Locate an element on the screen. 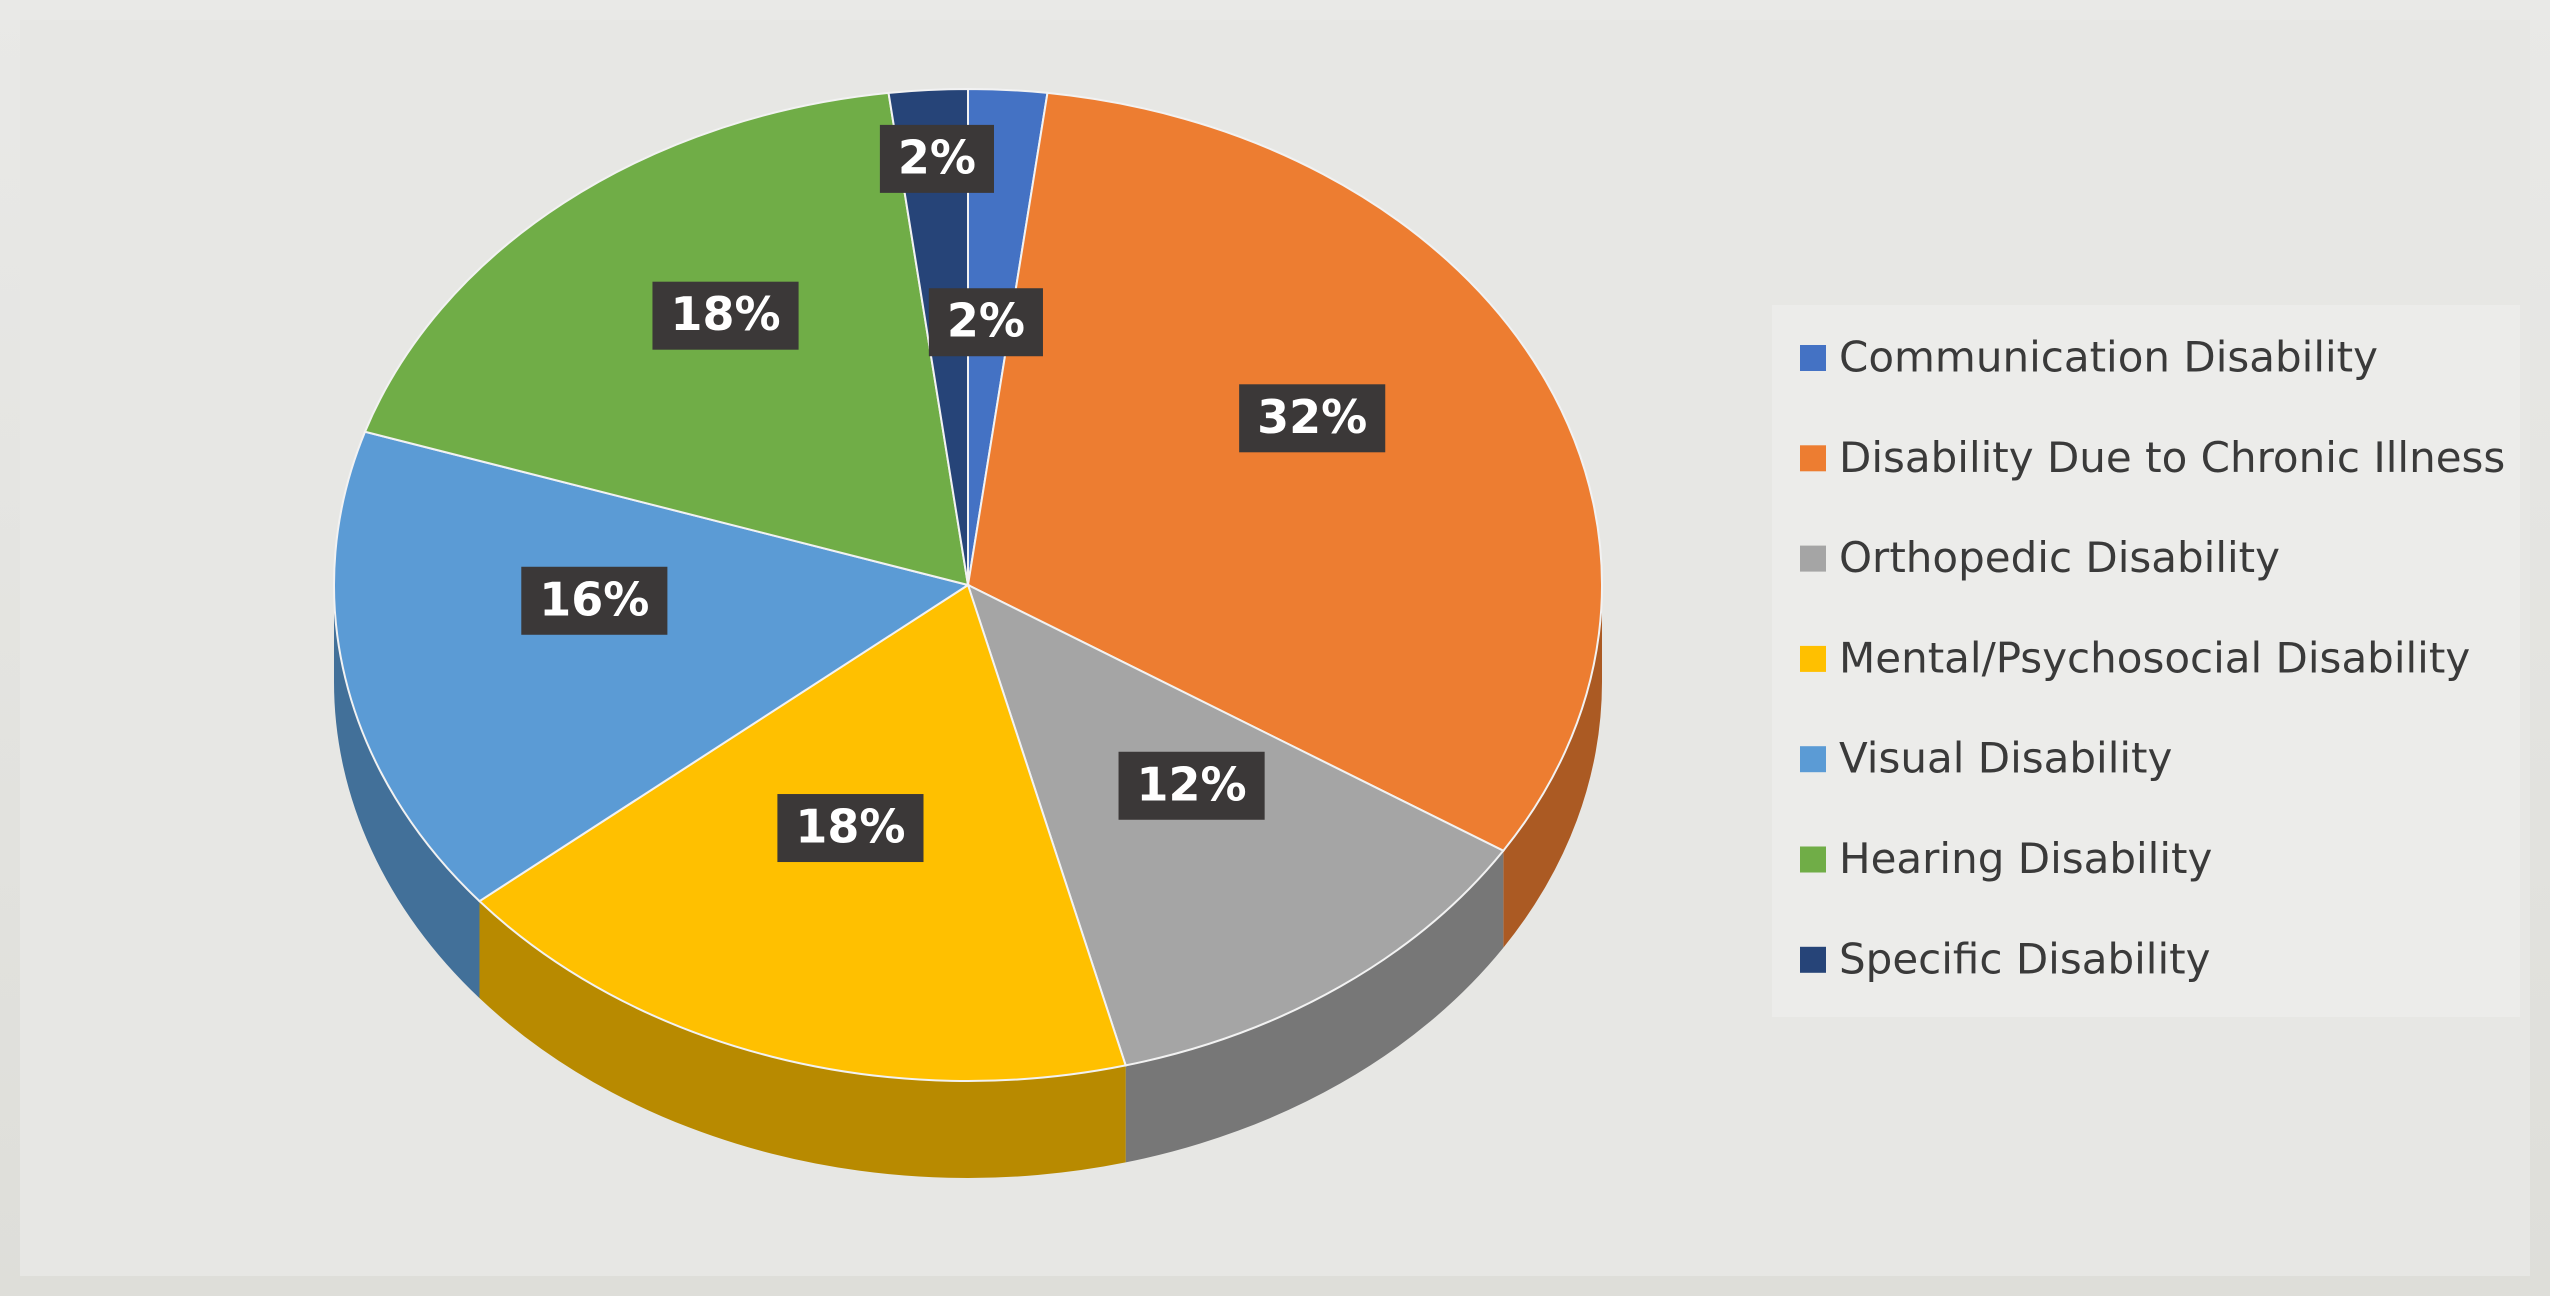 The height and width of the screenshot is (1296, 2550). value-label-group: 32% is located at coordinates (1312, 418).